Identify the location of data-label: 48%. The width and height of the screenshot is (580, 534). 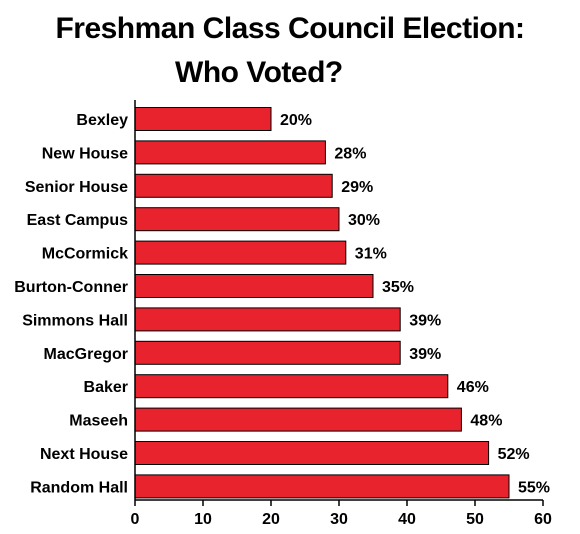
(486, 421).